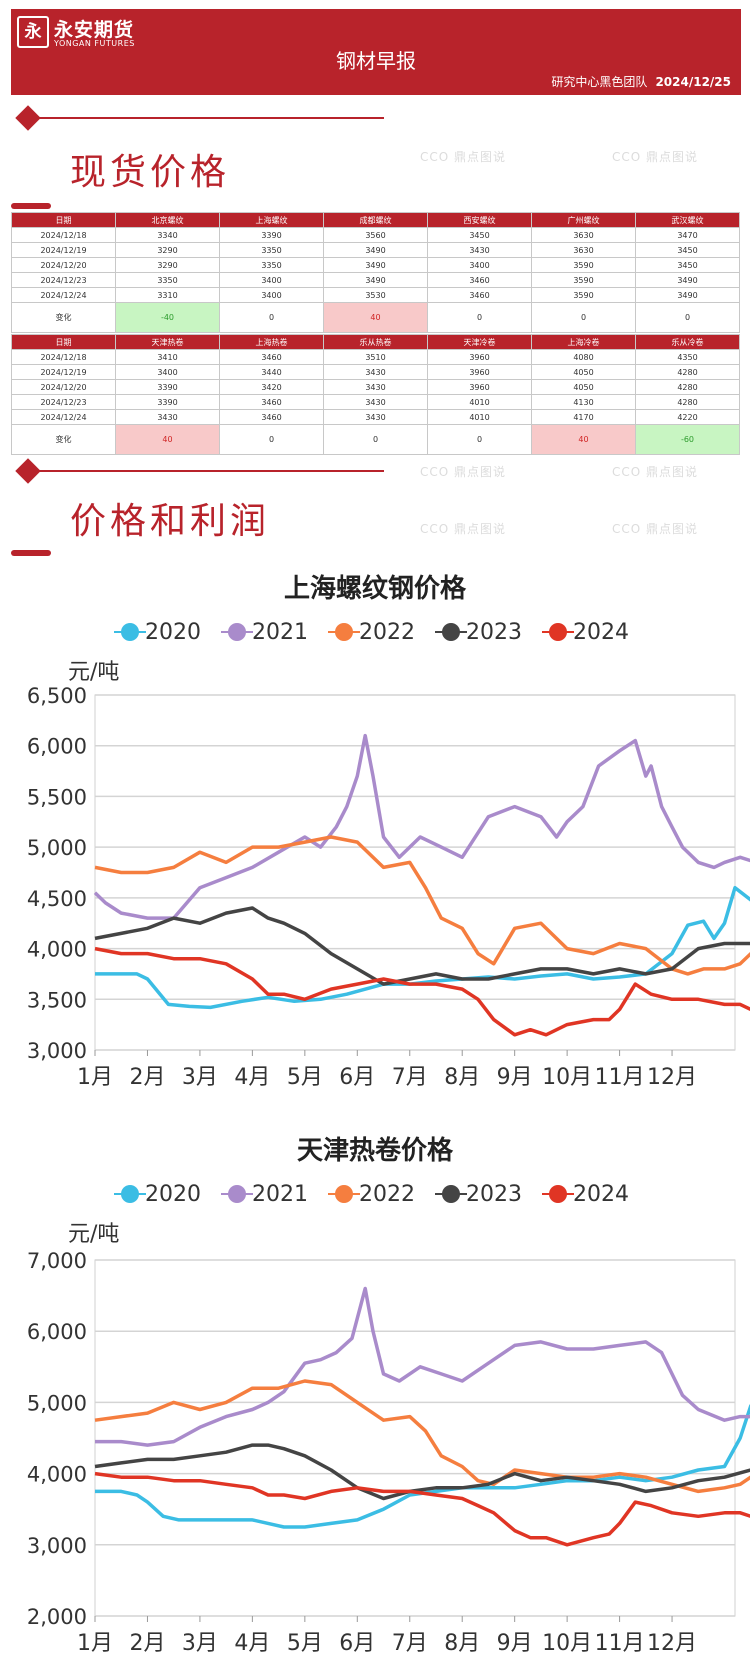 Image resolution: width=750 pixels, height=1680 pixels. I want to click on x-tick-label: 8月, so click(462, 1077).